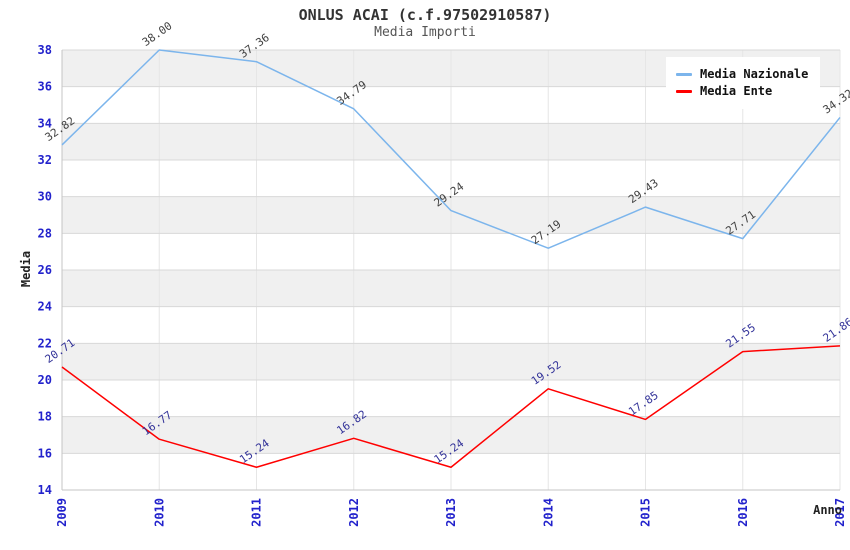 The height and width of the screenshot is (550, 850). Describe the element at coordinates (45, 50) in the screenshot. I see `y-tick-label: 38` at that location.